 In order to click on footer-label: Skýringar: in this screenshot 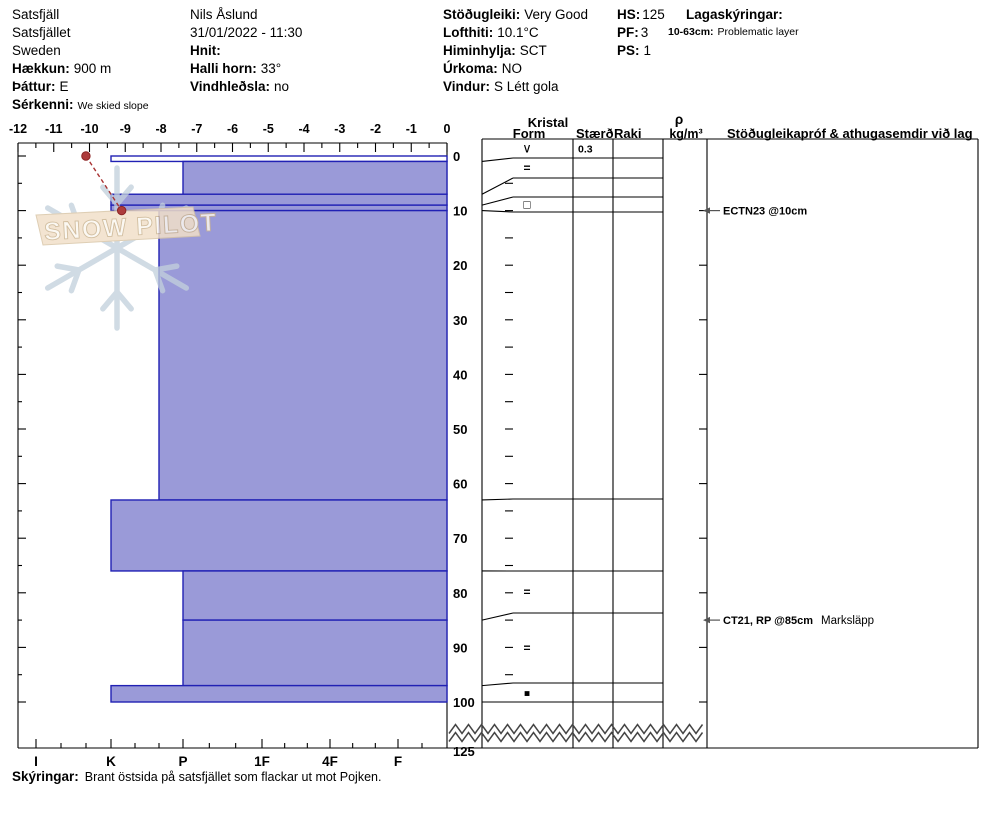, I will do `click(45, 776)`.